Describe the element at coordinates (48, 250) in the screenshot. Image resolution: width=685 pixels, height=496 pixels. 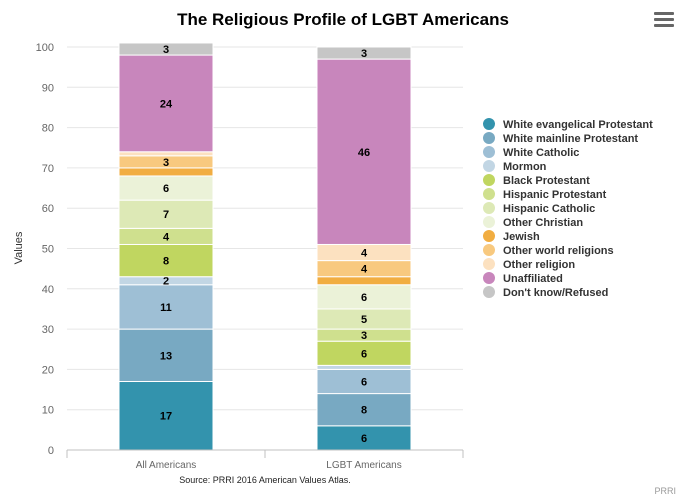
I see `y-tick-label: 50` at that location.